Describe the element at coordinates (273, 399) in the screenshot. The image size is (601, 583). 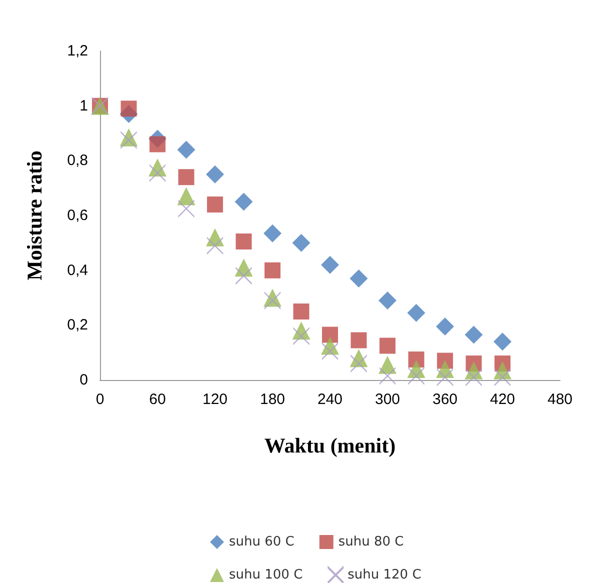
I see `x-tick-label: 180` at that location.